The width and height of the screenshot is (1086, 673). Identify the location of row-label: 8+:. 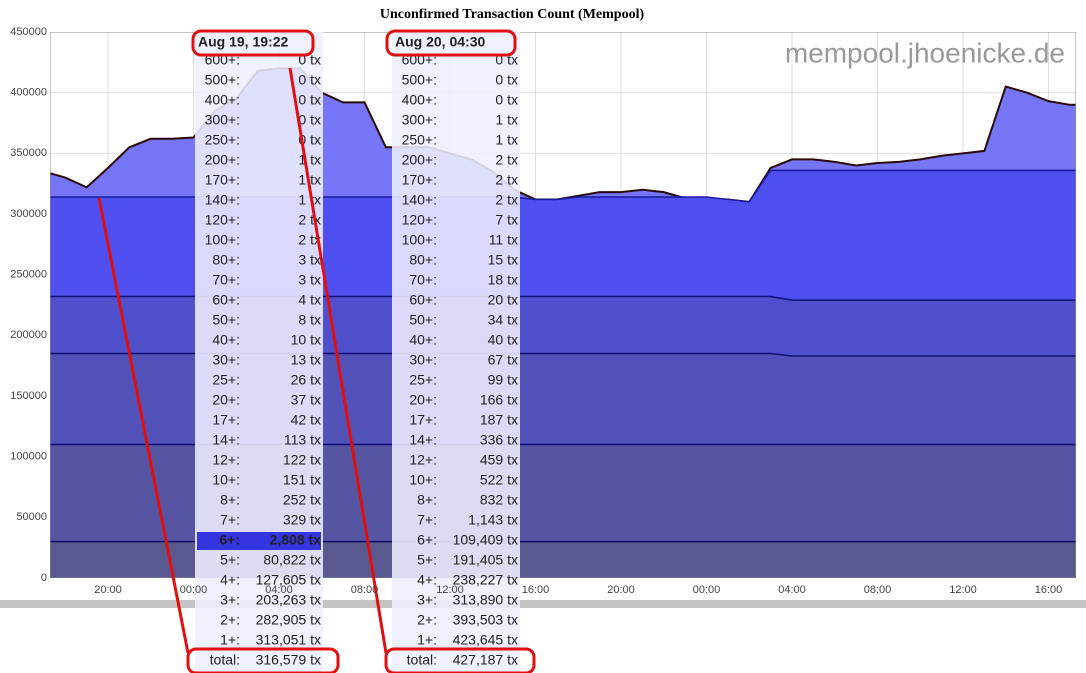
(427, 500).